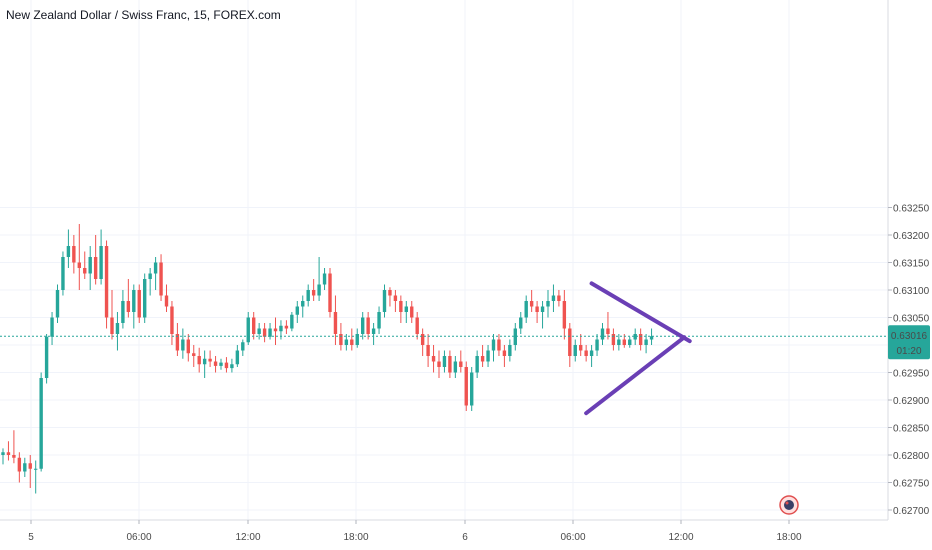  Describe the element at coordinates (911, 264) in the screenshot. I see `y-tick-label: 0.63150` at that location.